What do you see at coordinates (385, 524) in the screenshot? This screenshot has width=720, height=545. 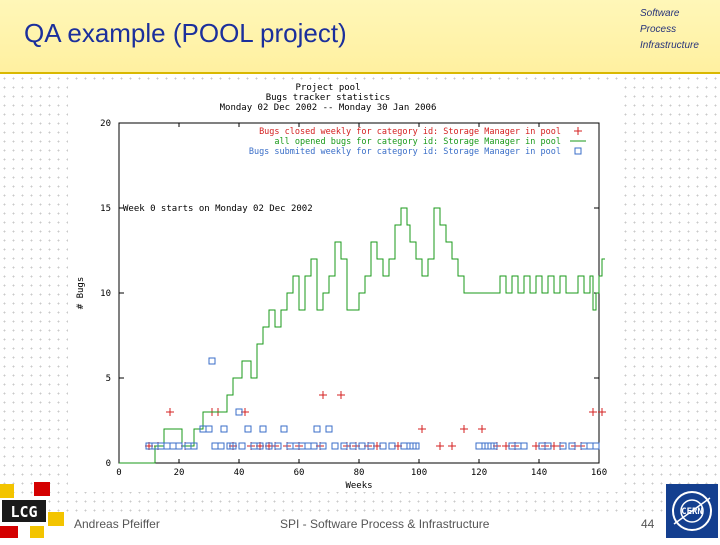 I see `footer-center-text: SPI - Software Process & Infrastructure` at bounding box center [385, 524].